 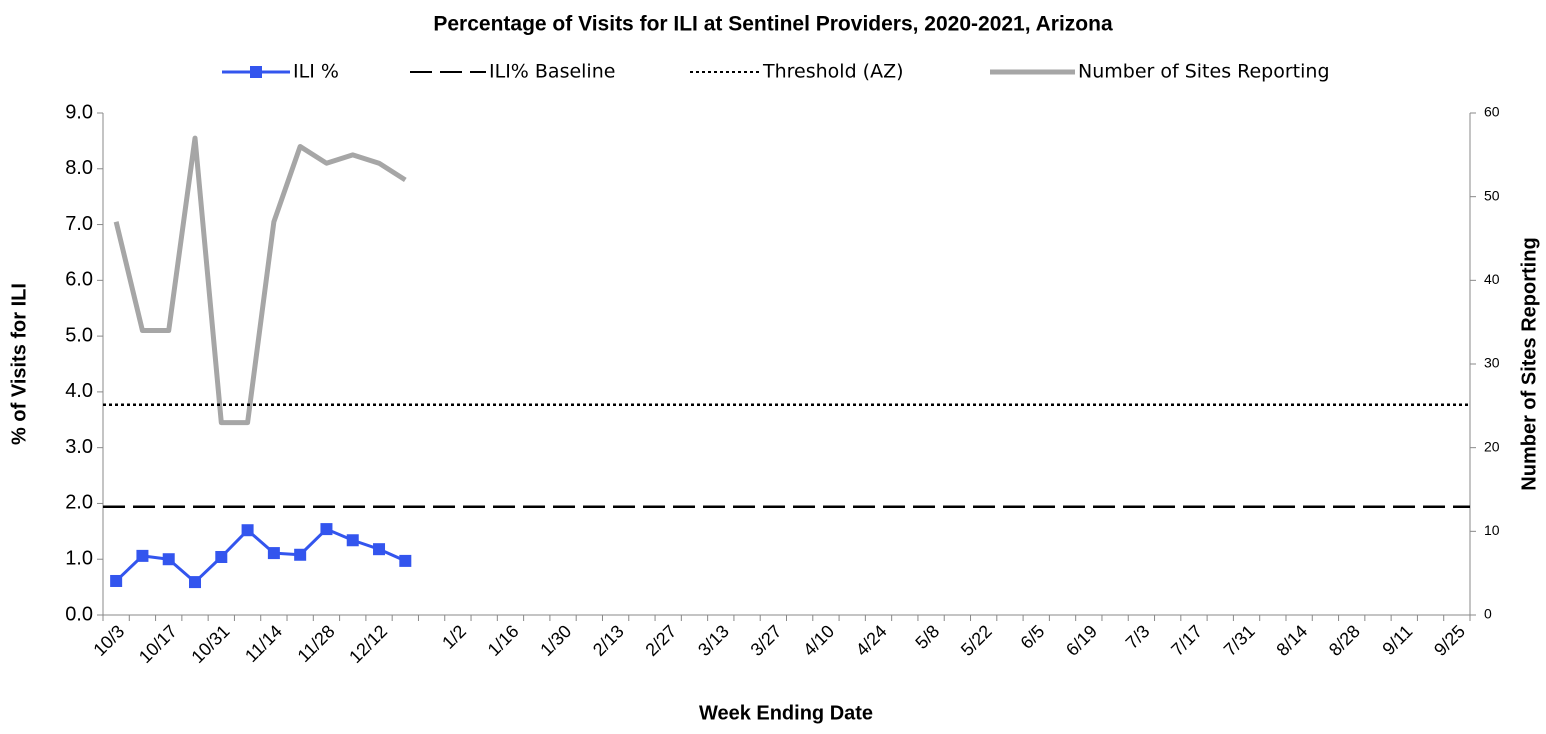 What do you see at coordinates (552, 72) in the screenshot?
I see `legend-label: ILI% Baseline` at bounding box center [552, 72].